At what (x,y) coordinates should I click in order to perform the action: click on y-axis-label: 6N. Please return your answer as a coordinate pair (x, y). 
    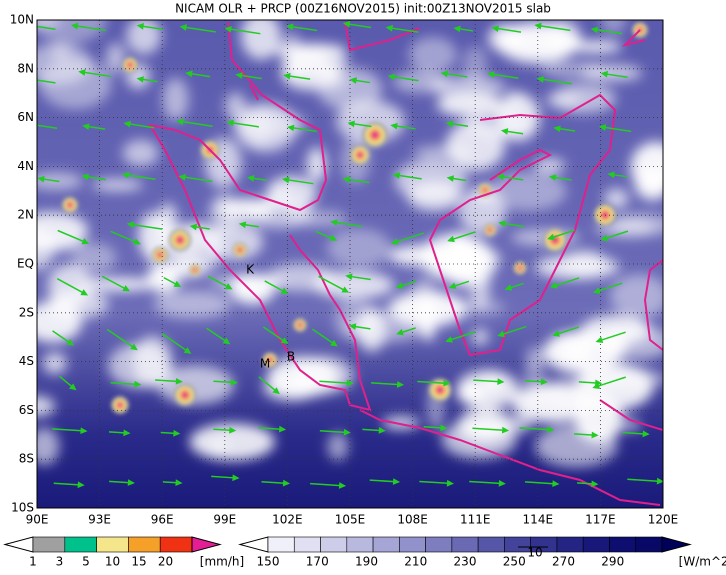
    Looking at the image, I should click on (25, 117).